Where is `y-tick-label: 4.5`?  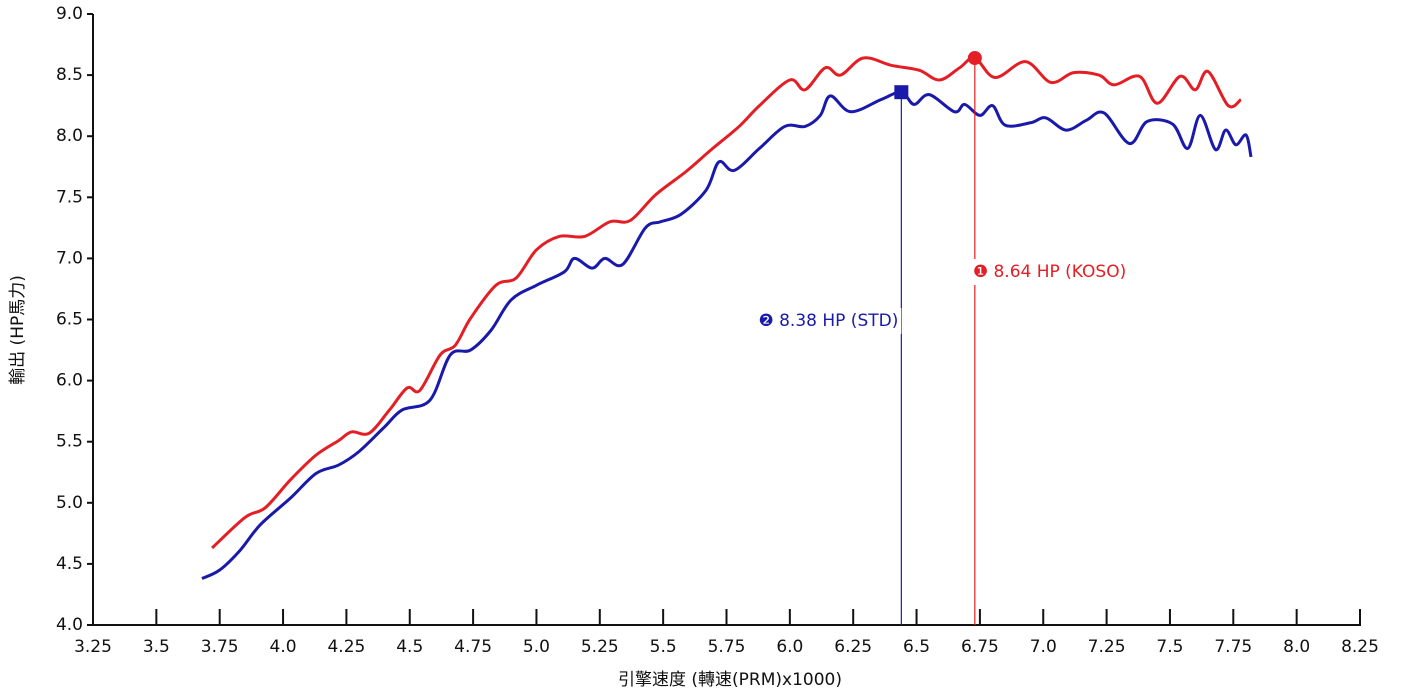
y-tick-label: 4.5 is located at coordinates (69, 564).